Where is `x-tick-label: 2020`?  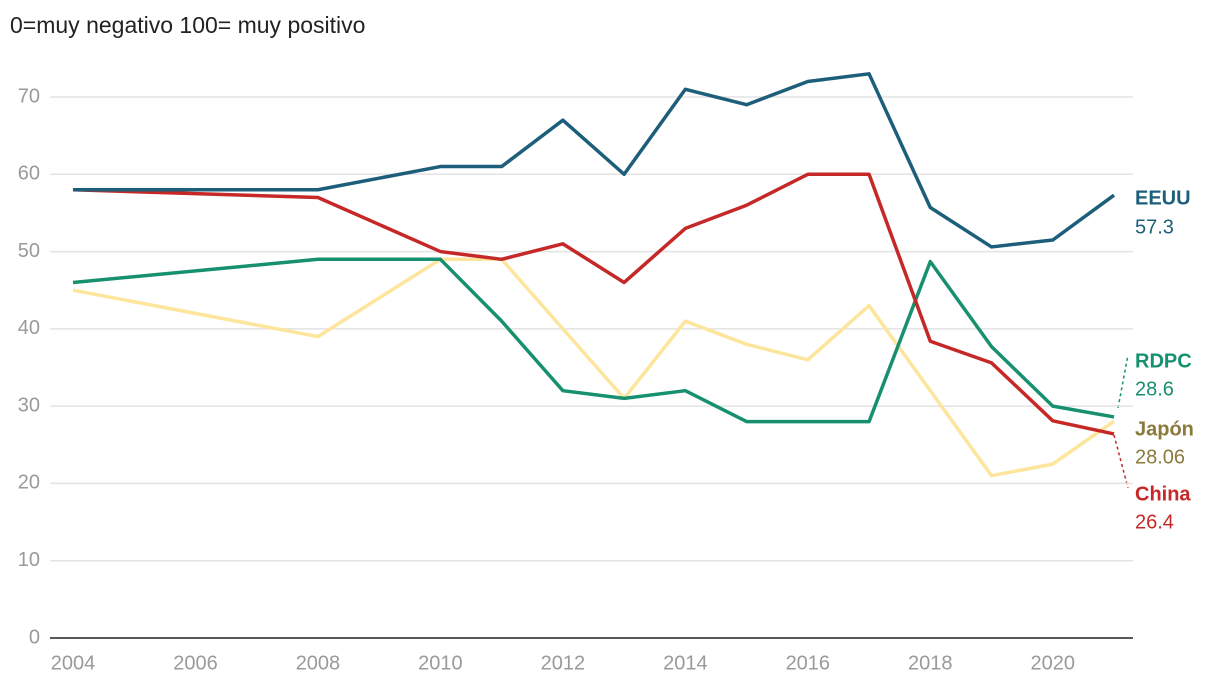 x-tick-label: 2020 is located at coordinates (1053, 663).